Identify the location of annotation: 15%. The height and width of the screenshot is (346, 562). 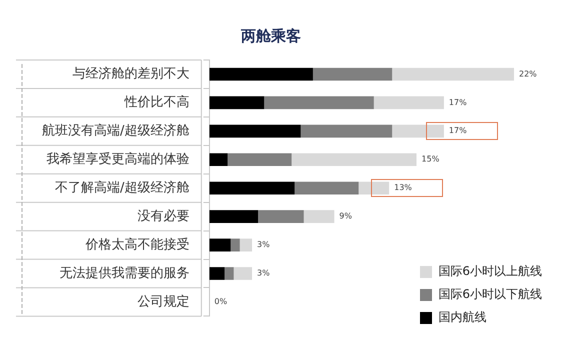
(431, 159).